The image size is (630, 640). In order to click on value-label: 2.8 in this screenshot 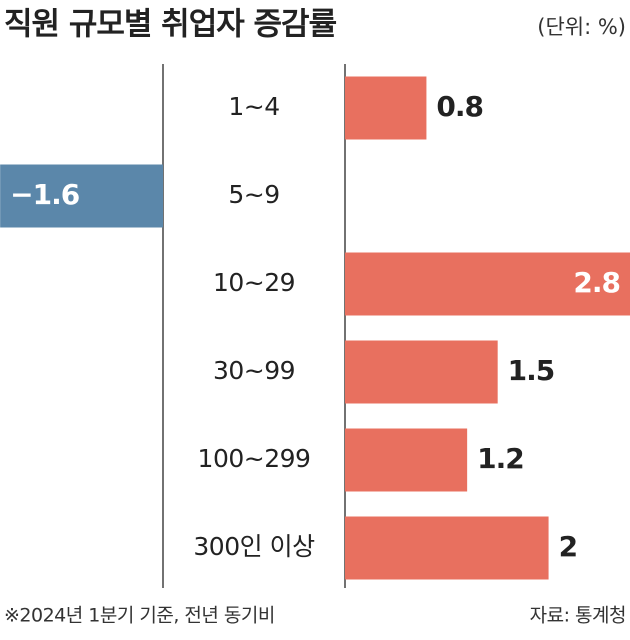, I will do `click(596, 282)`.